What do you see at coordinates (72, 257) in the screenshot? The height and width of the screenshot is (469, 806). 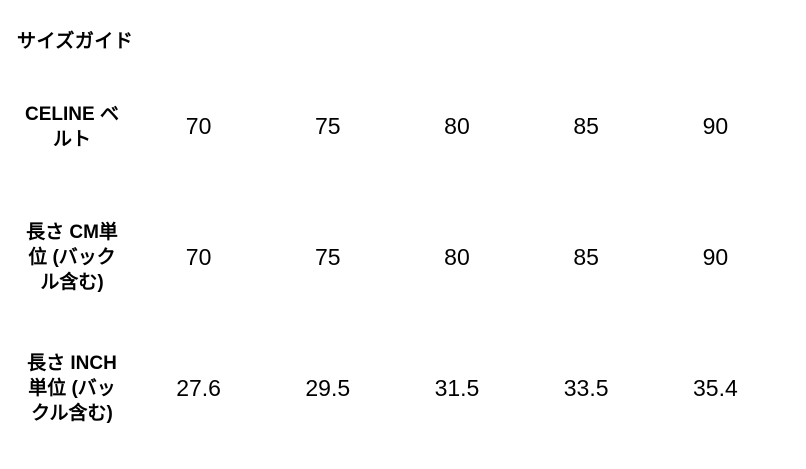 I see `row-header-length-cm: 長さ CM単 位 (バック ル含む)` at bounding box center [72, 257].